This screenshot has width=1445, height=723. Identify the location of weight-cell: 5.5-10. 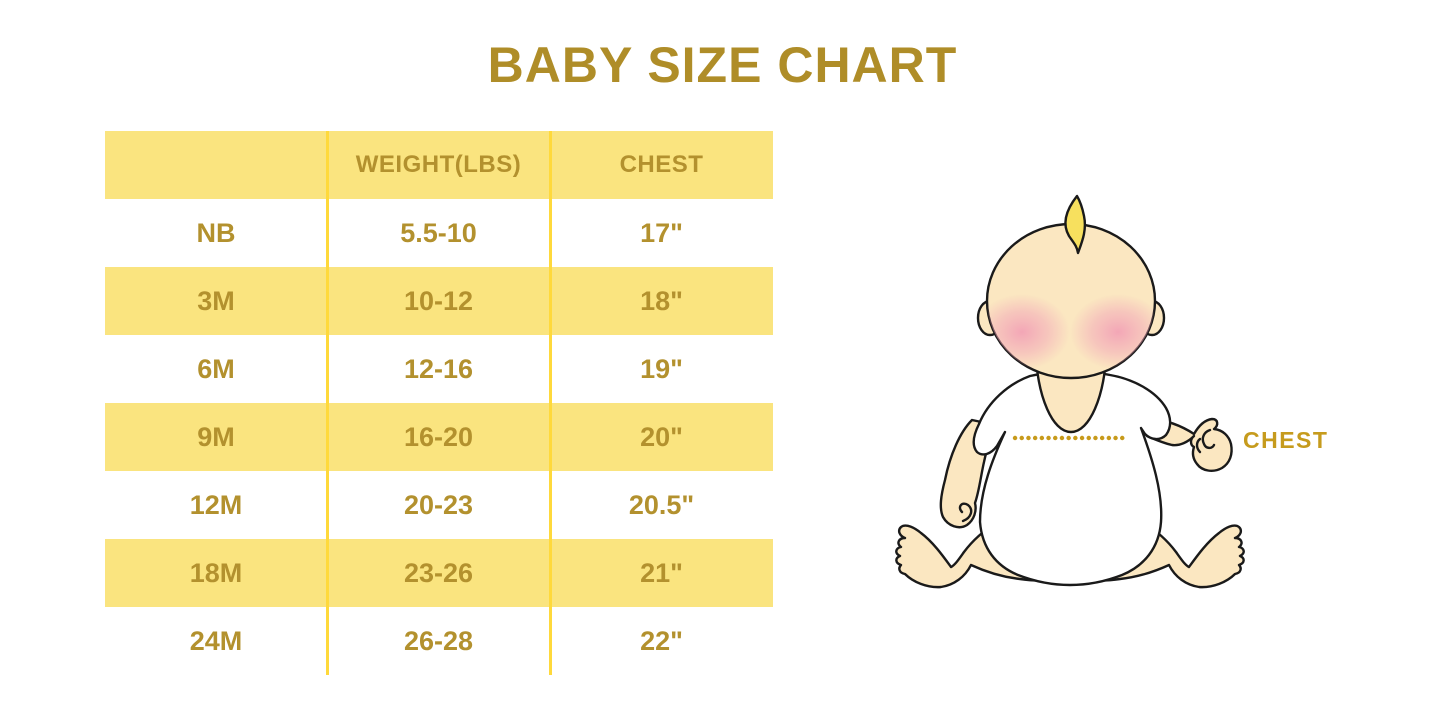
(438, 232).